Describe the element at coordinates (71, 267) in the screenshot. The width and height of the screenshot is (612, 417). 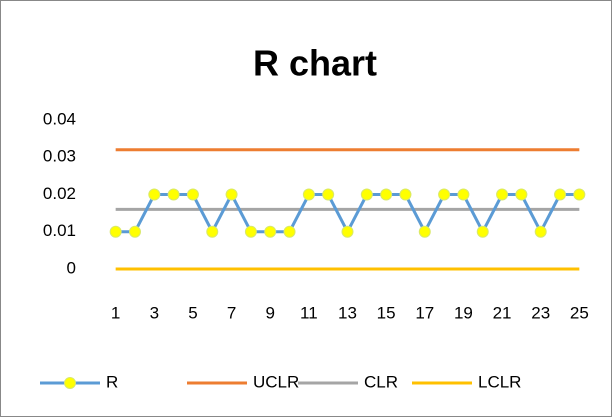
I see `y-tick-label: 0` at that location.